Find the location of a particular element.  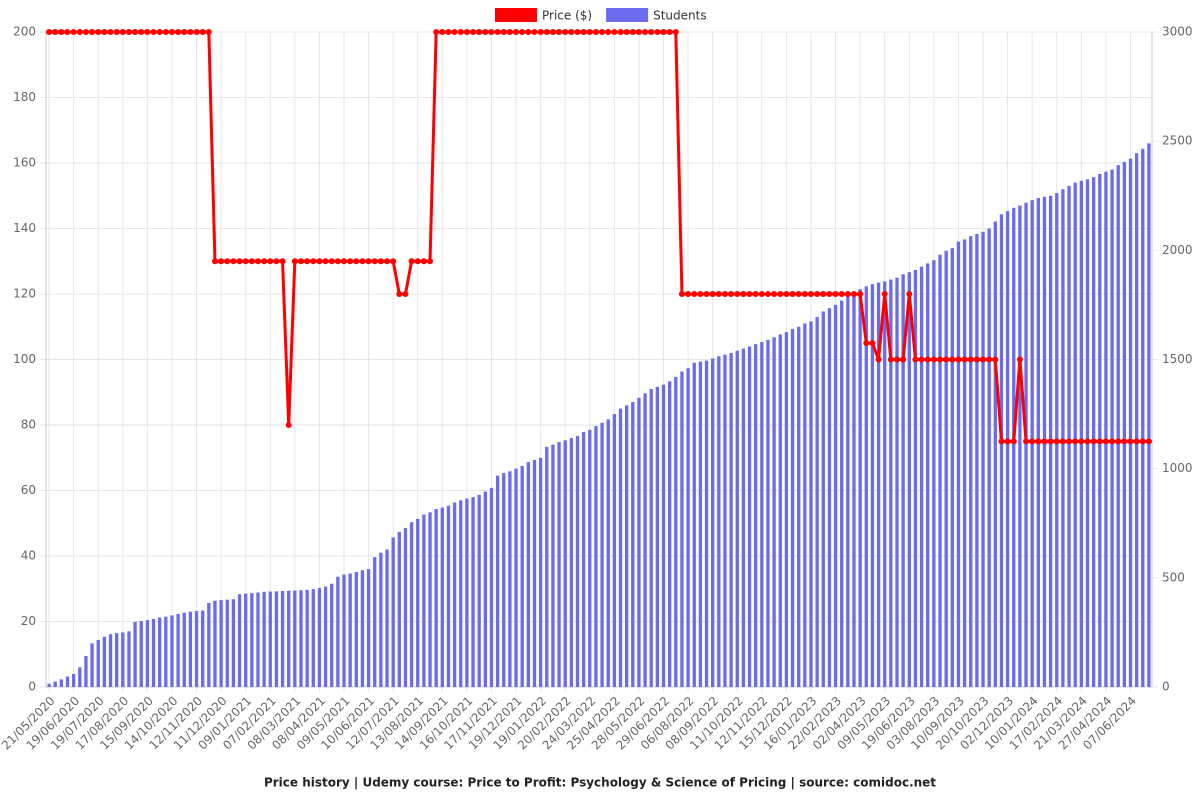

y-tick-label: 160 is located at coordinates (24, 163).